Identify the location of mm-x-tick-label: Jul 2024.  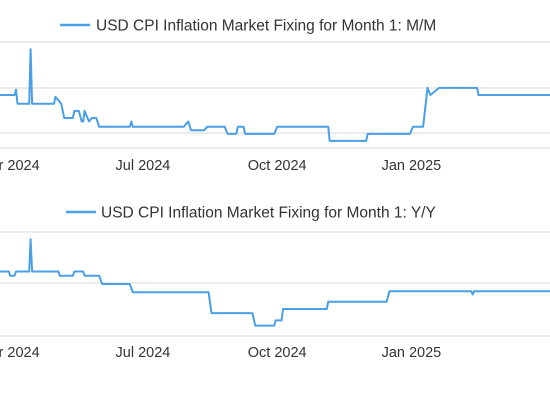
(143, 166).